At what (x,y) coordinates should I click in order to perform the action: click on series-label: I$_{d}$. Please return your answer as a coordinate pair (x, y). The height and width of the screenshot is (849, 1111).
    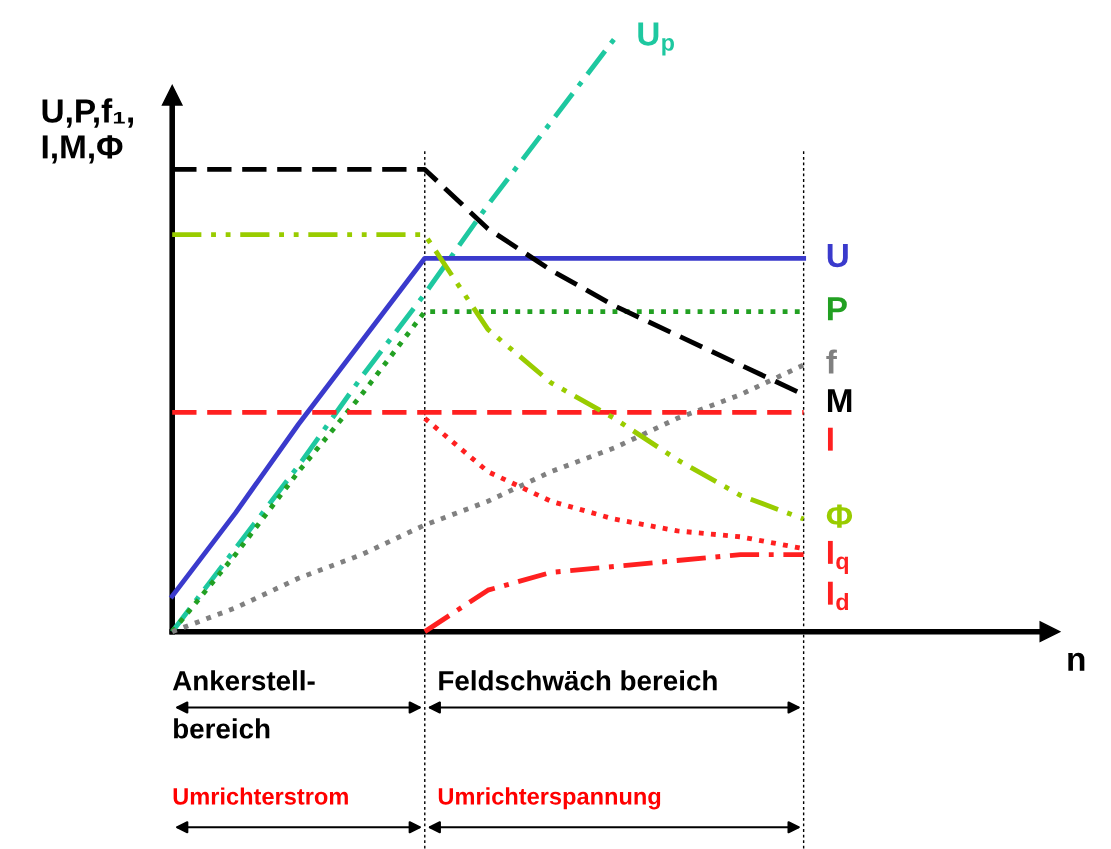
    Looking at the image, I should click on (838, 596).